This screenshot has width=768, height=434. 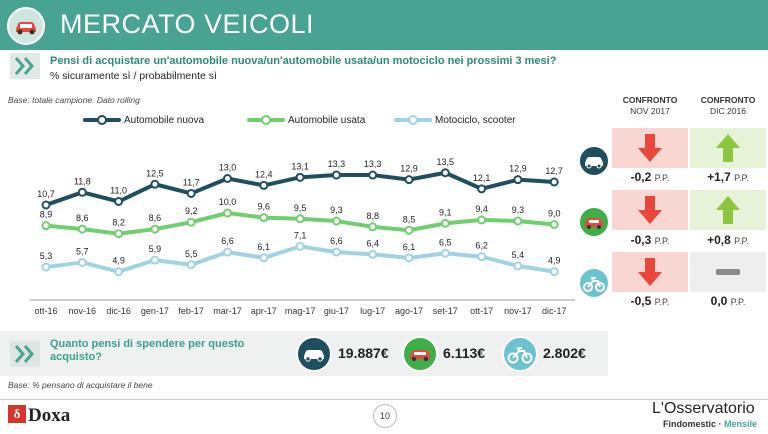 I want to click on data-label: 5,9, so click(x=155, y=249).